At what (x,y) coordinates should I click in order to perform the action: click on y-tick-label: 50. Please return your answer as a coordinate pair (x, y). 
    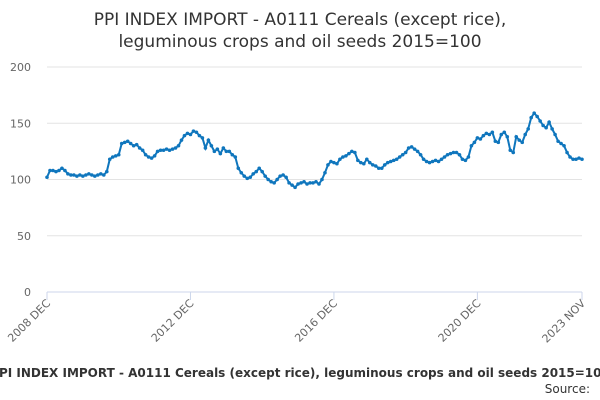
    Looking at the image, I should click on (24, 236).